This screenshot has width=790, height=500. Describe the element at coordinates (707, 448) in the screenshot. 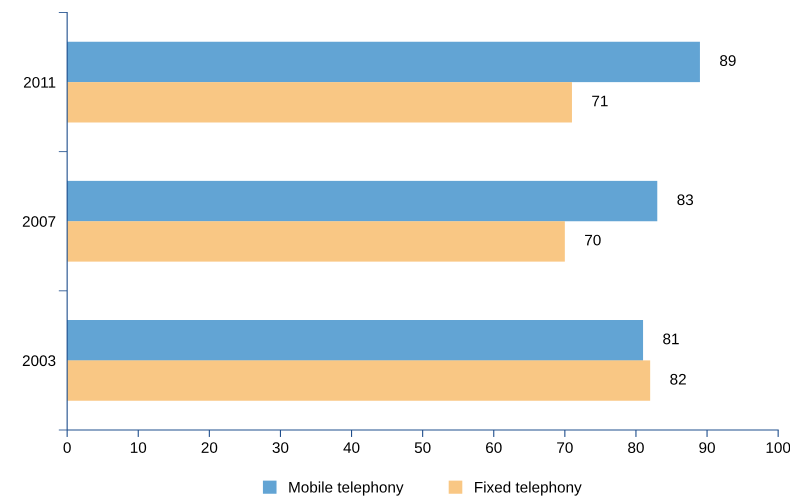

I see `x-tick-label: 90` at that location.